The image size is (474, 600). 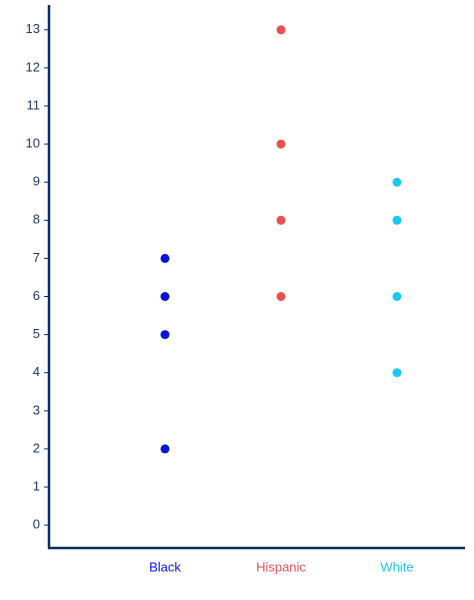 What do you see at coordinates (33, 66) in the screenshot?
I see `y-tick-label: 12` at bounding box center [33, 66].